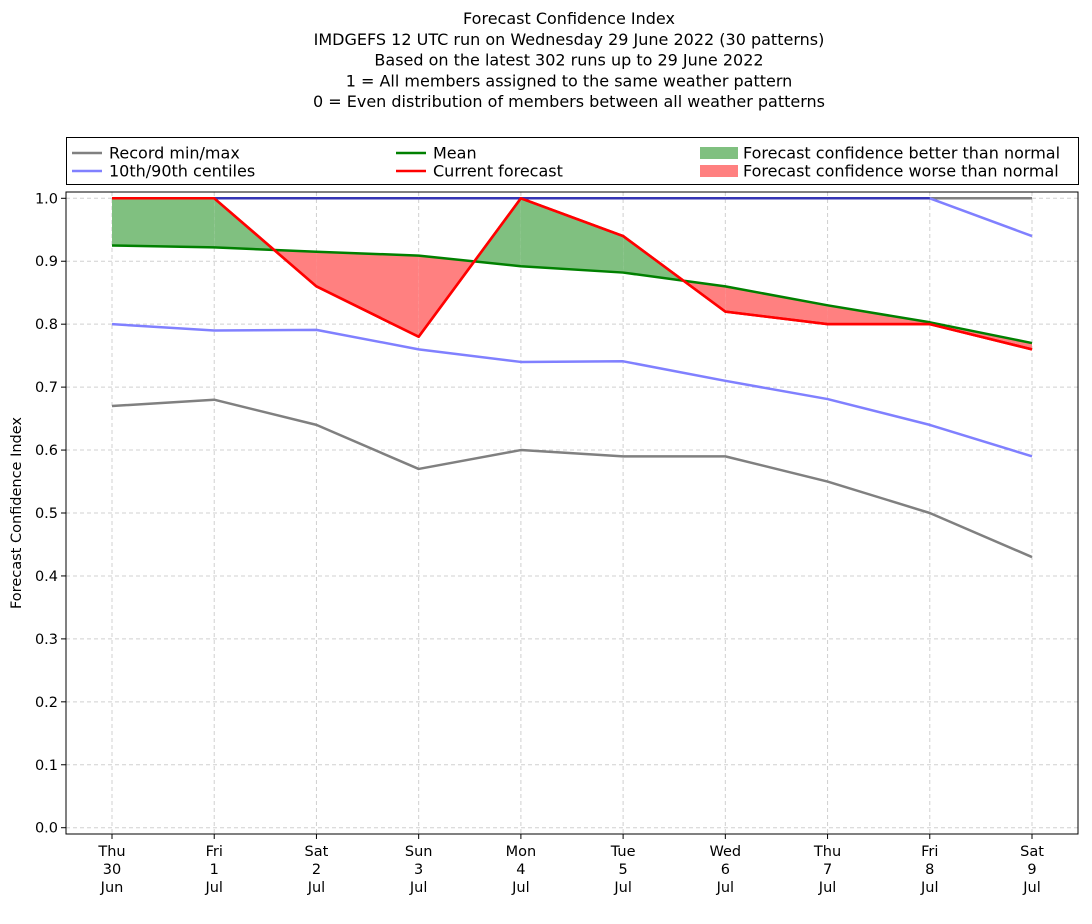 The width and height of the screenshot is (1092, 924). I want to click on x-tick-label: 8, so click(929, 870).